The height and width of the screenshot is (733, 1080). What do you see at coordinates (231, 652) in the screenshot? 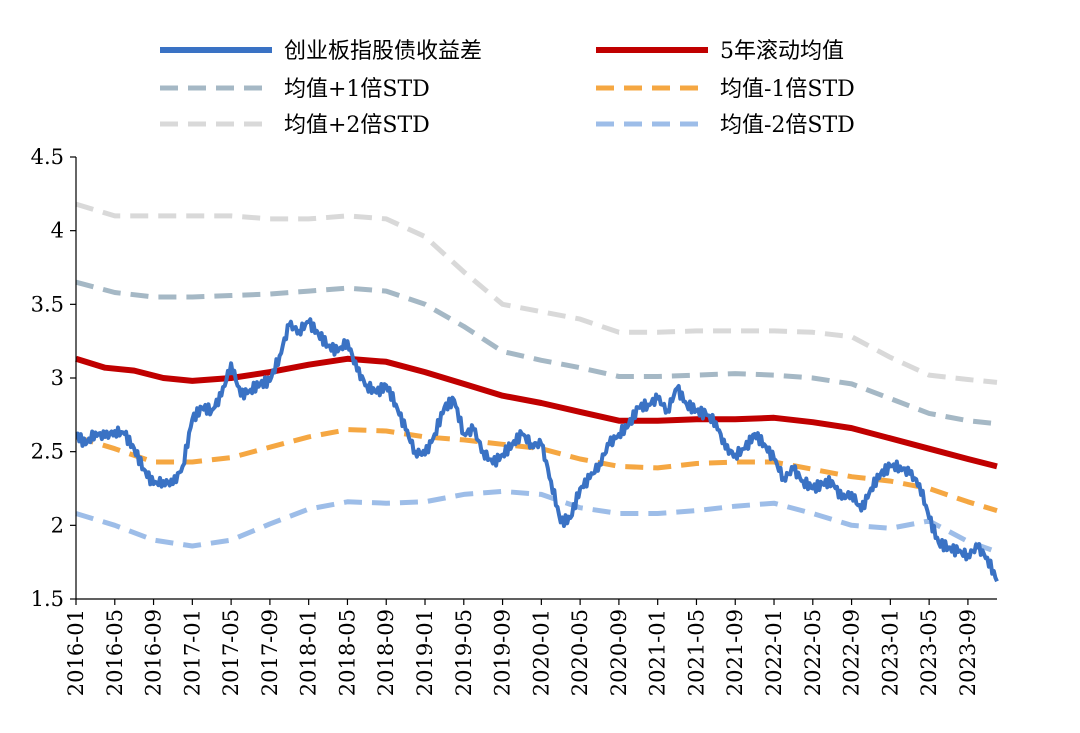
I see `x-tick-label: 2017-05` at bounding box center [231, 652].